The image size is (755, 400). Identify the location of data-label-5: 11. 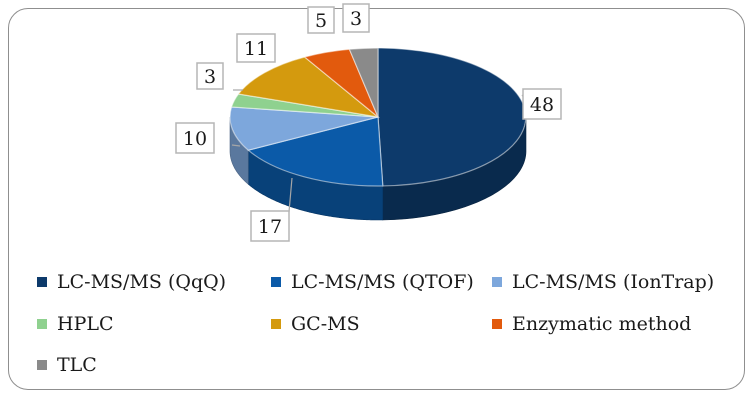
(256, 49).